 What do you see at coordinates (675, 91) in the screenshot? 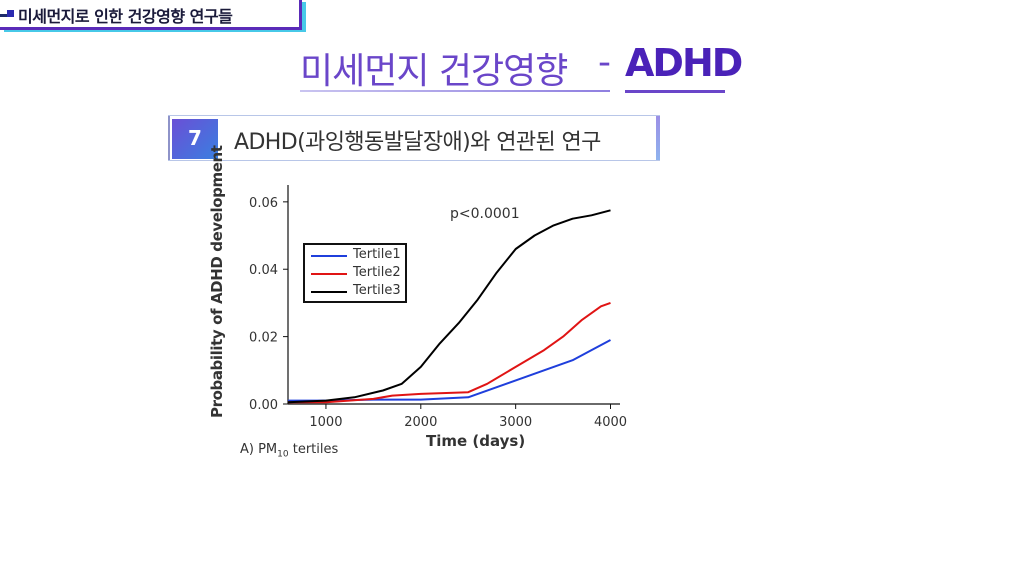
I see `title-accent-underline` at bounding box center [675, 91].